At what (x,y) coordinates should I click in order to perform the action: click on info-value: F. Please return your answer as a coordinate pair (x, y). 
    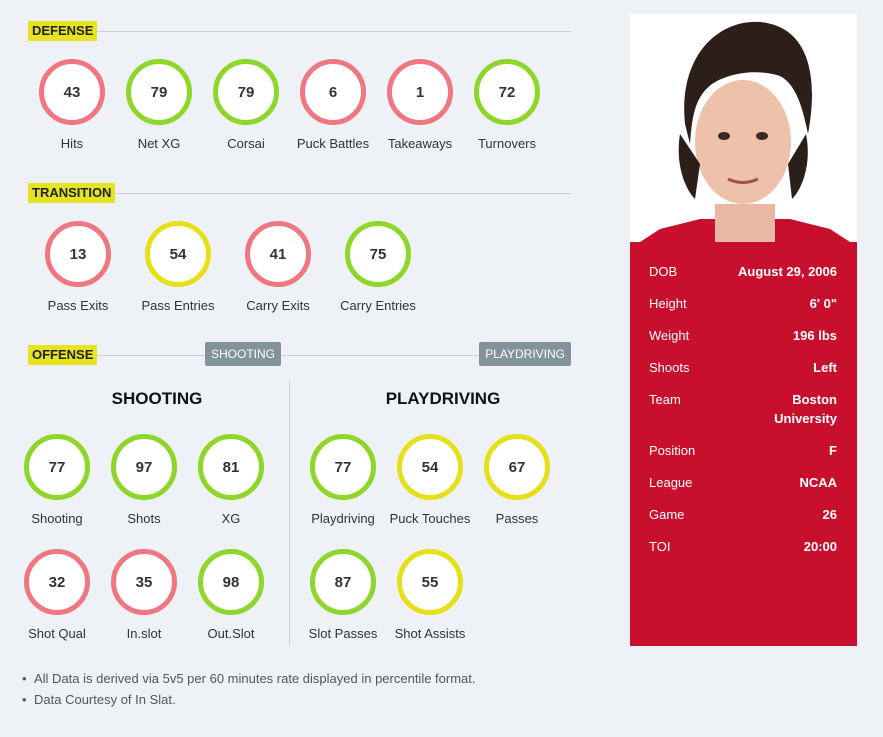
    Looking at the image, I should click on (833, 450).